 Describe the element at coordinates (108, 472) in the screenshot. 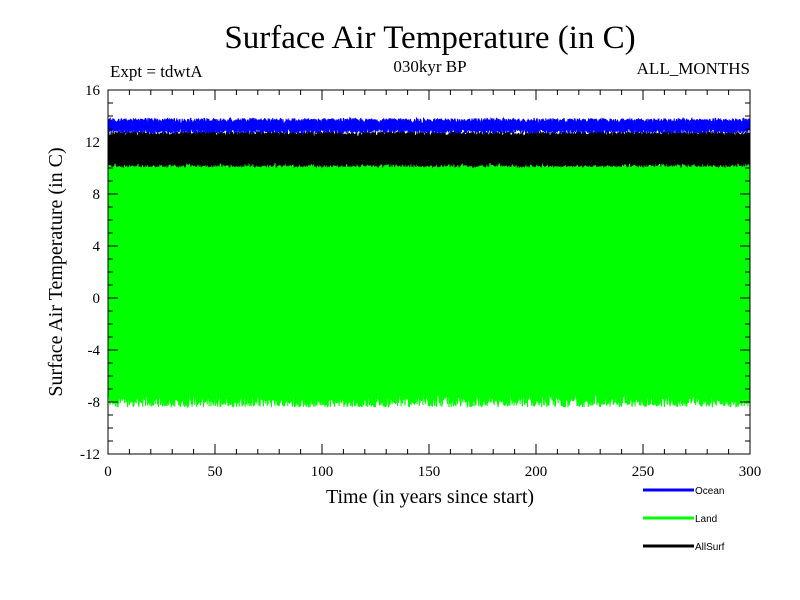

I see `x-tick-label: 0` at that location.